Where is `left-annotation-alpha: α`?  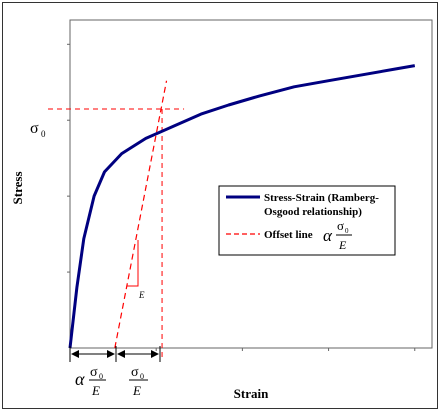
left-annotation-alpha: α is located at coordinates (80, 379).